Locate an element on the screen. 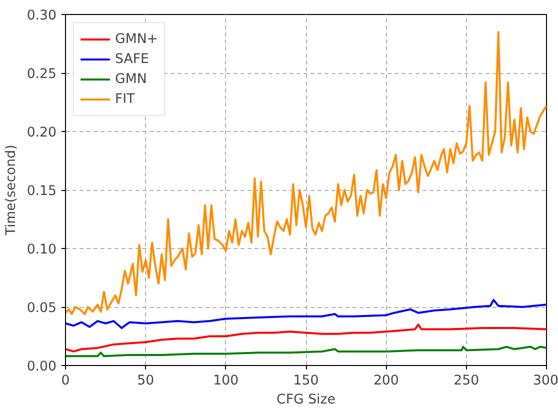 The image size is (558, 410). x-tick-label: 300 is located at coordinates (545, 381).